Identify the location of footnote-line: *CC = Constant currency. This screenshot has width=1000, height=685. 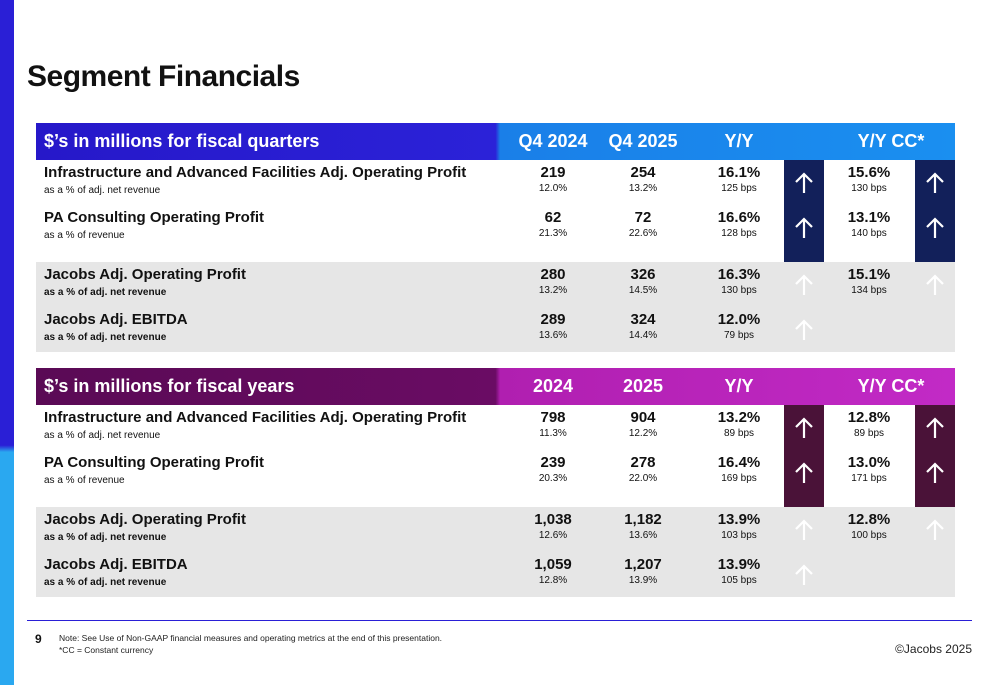
(106, 650).